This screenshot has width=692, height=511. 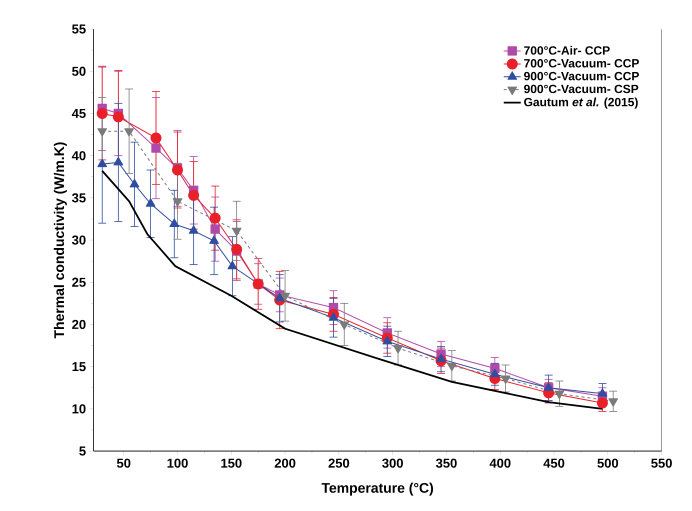 What do you see at coordinates (581, 76) in the screenshot?
I see `legend-label: 900°C-Vacuum- CCP` at bounding box center [581, 76].